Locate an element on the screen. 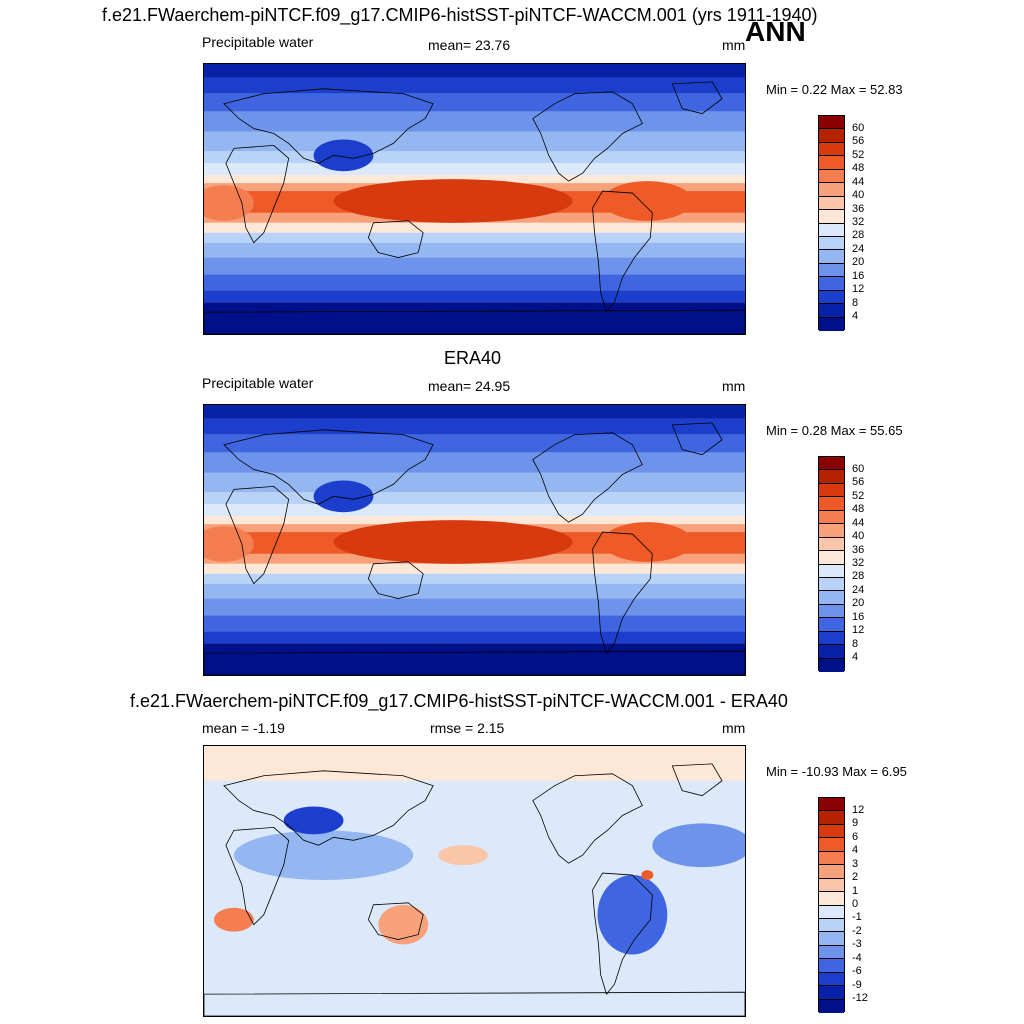 This screenshot has height=1024, width=1024. panel1-colorbar is located at coordinates (831, 223).